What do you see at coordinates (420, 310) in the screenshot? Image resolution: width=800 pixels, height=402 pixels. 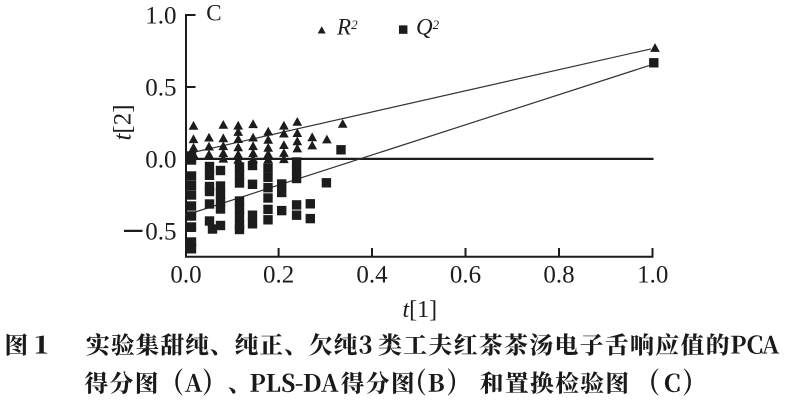 I see `svg-text: t[1]` at bounding box center [420, 310].